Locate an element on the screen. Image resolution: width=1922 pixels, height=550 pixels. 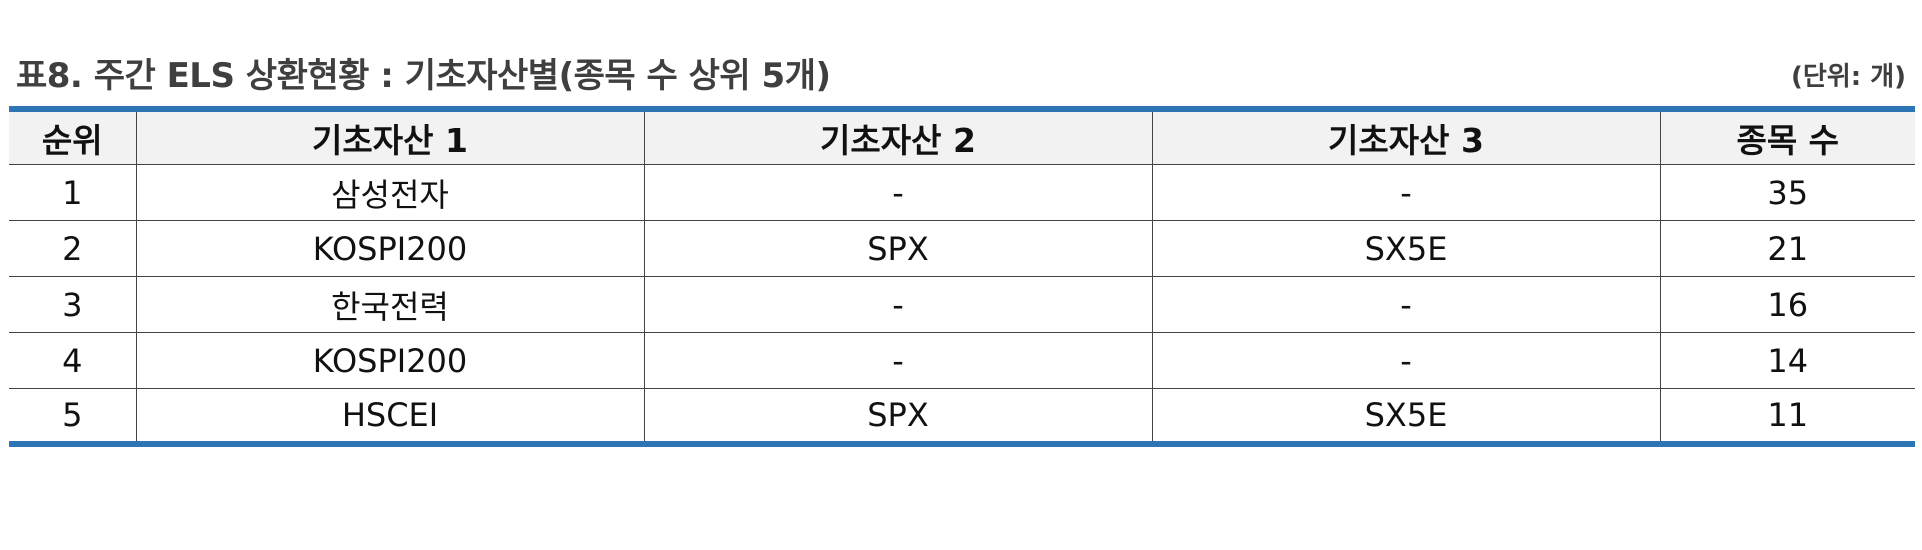
cell-asset-1: HSCEI is located at coordinates (389, 416).